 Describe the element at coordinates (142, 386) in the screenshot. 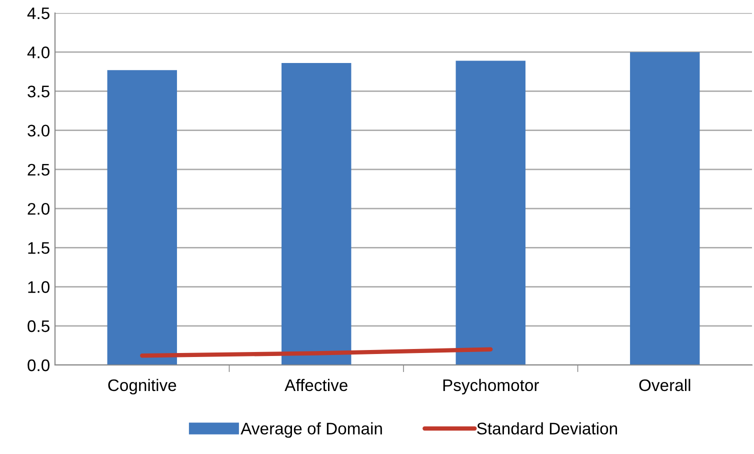

I see `x-tick-label: Cognitive` at that location.